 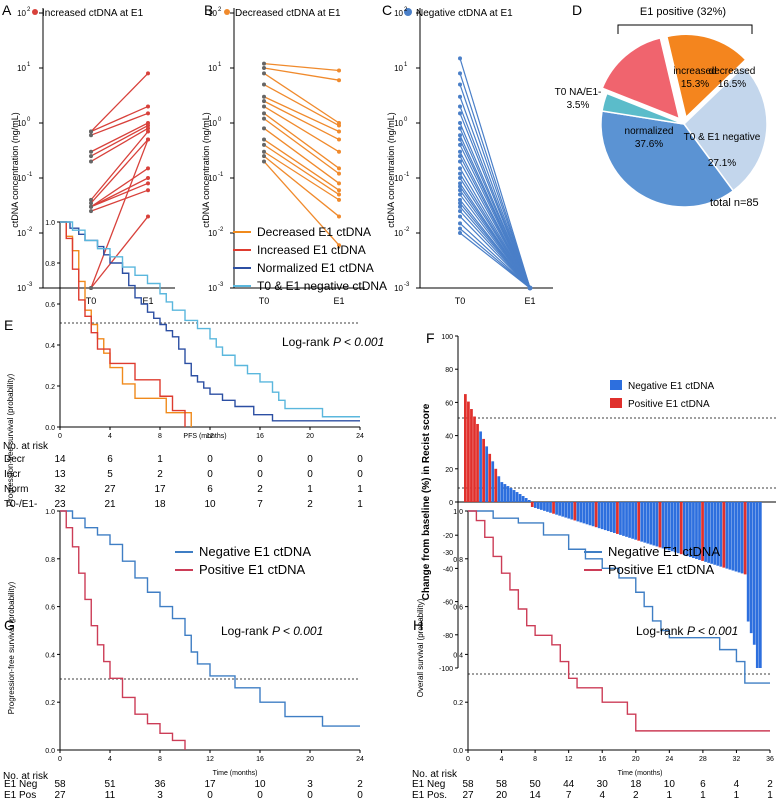 What do you see at coordinates (20, 504) in the screenshot?
I see `e-risk-label-3: T0-/E1-` at bounding box center [20, 504].